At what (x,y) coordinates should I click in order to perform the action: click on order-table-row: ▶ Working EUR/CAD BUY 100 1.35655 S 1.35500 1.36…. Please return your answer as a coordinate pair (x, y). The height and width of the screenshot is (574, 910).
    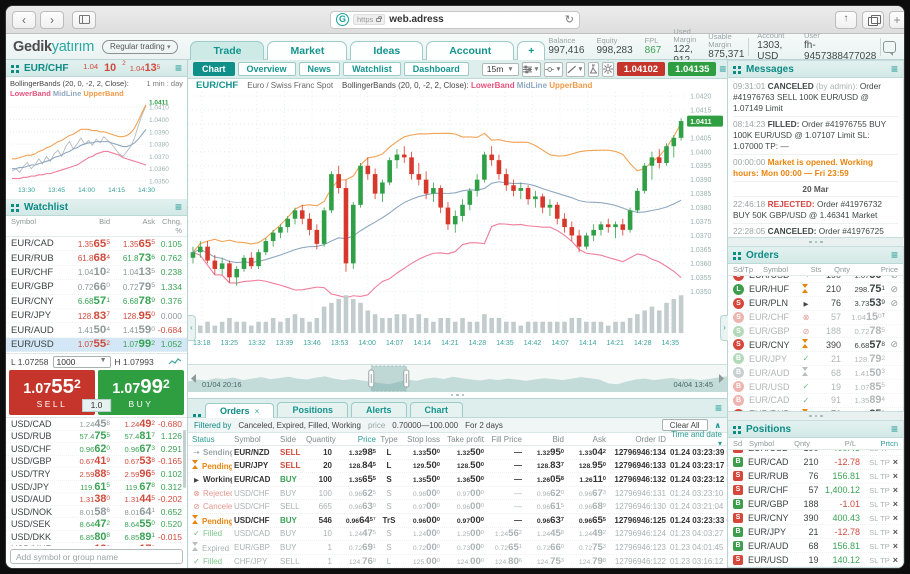
    Looking at the image, I should click on (457, 480).